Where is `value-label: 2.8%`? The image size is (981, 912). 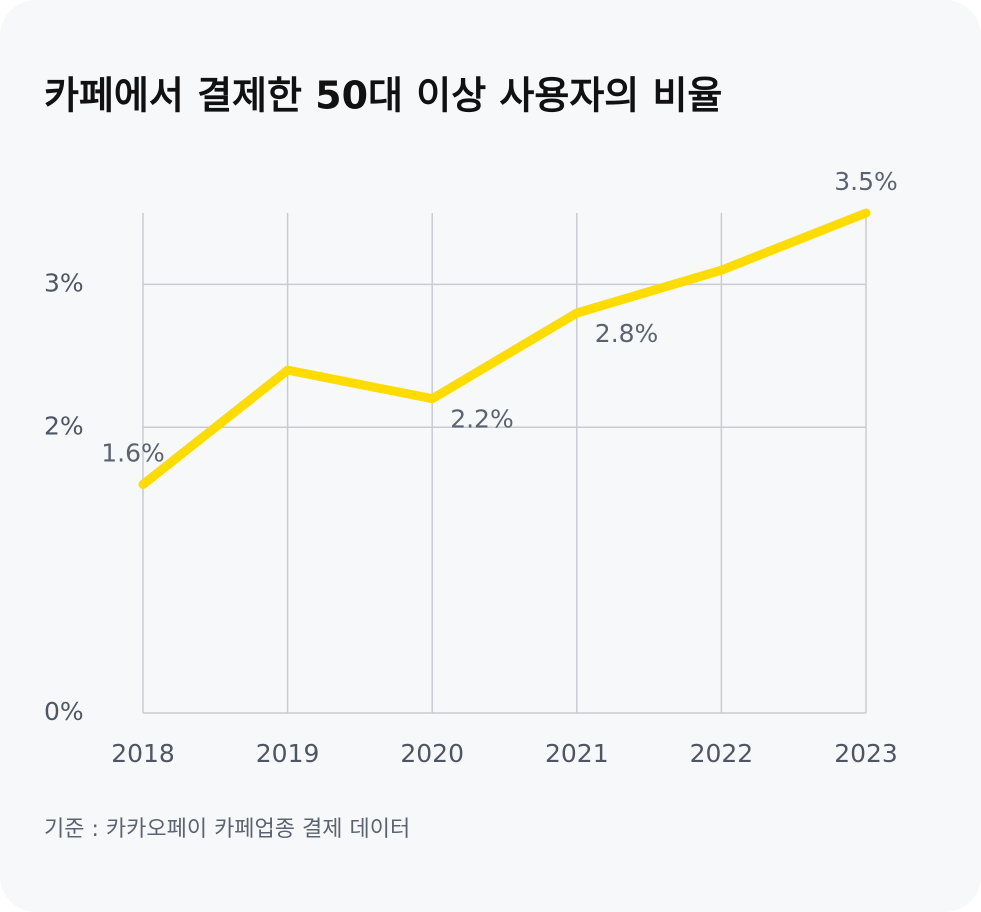 value-label: 2.8% is located at coordinates (627, 333).